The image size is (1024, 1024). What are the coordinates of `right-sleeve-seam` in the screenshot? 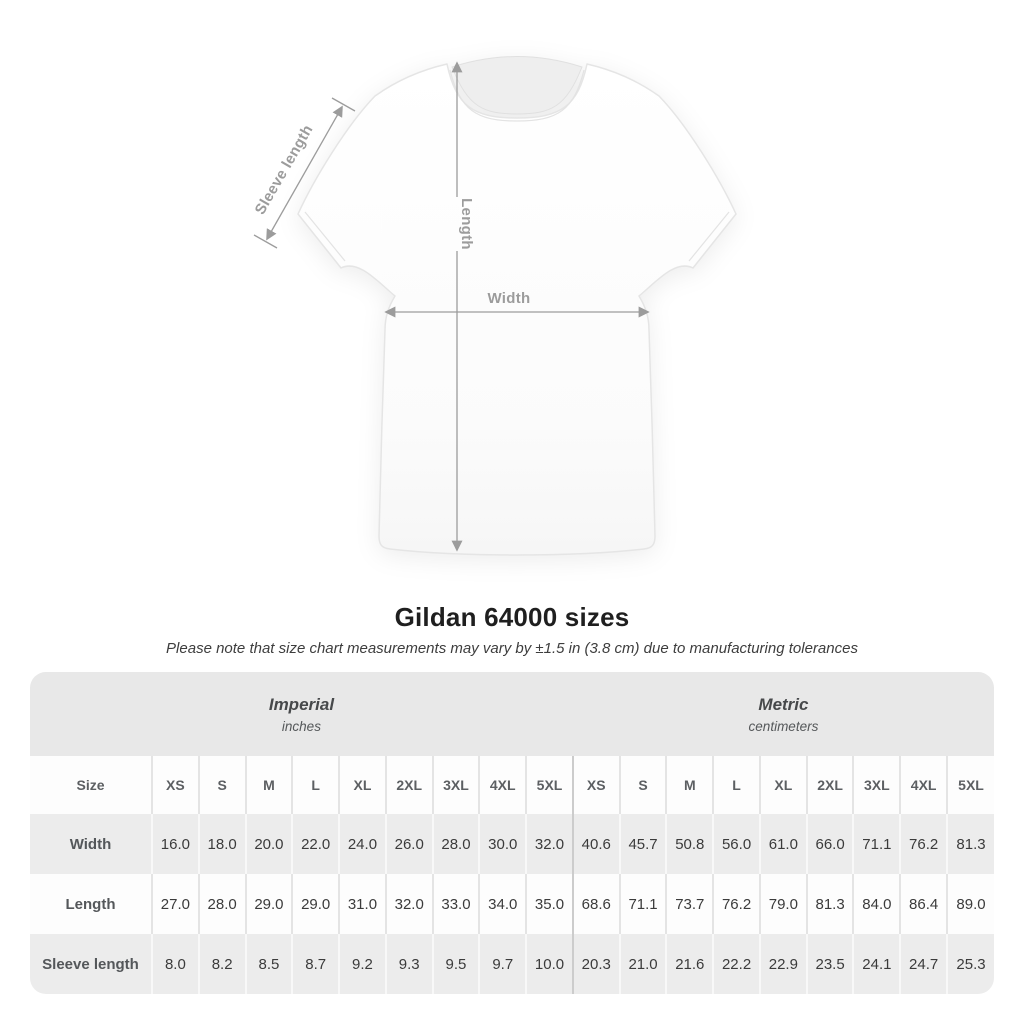 It's located at (709, 236).